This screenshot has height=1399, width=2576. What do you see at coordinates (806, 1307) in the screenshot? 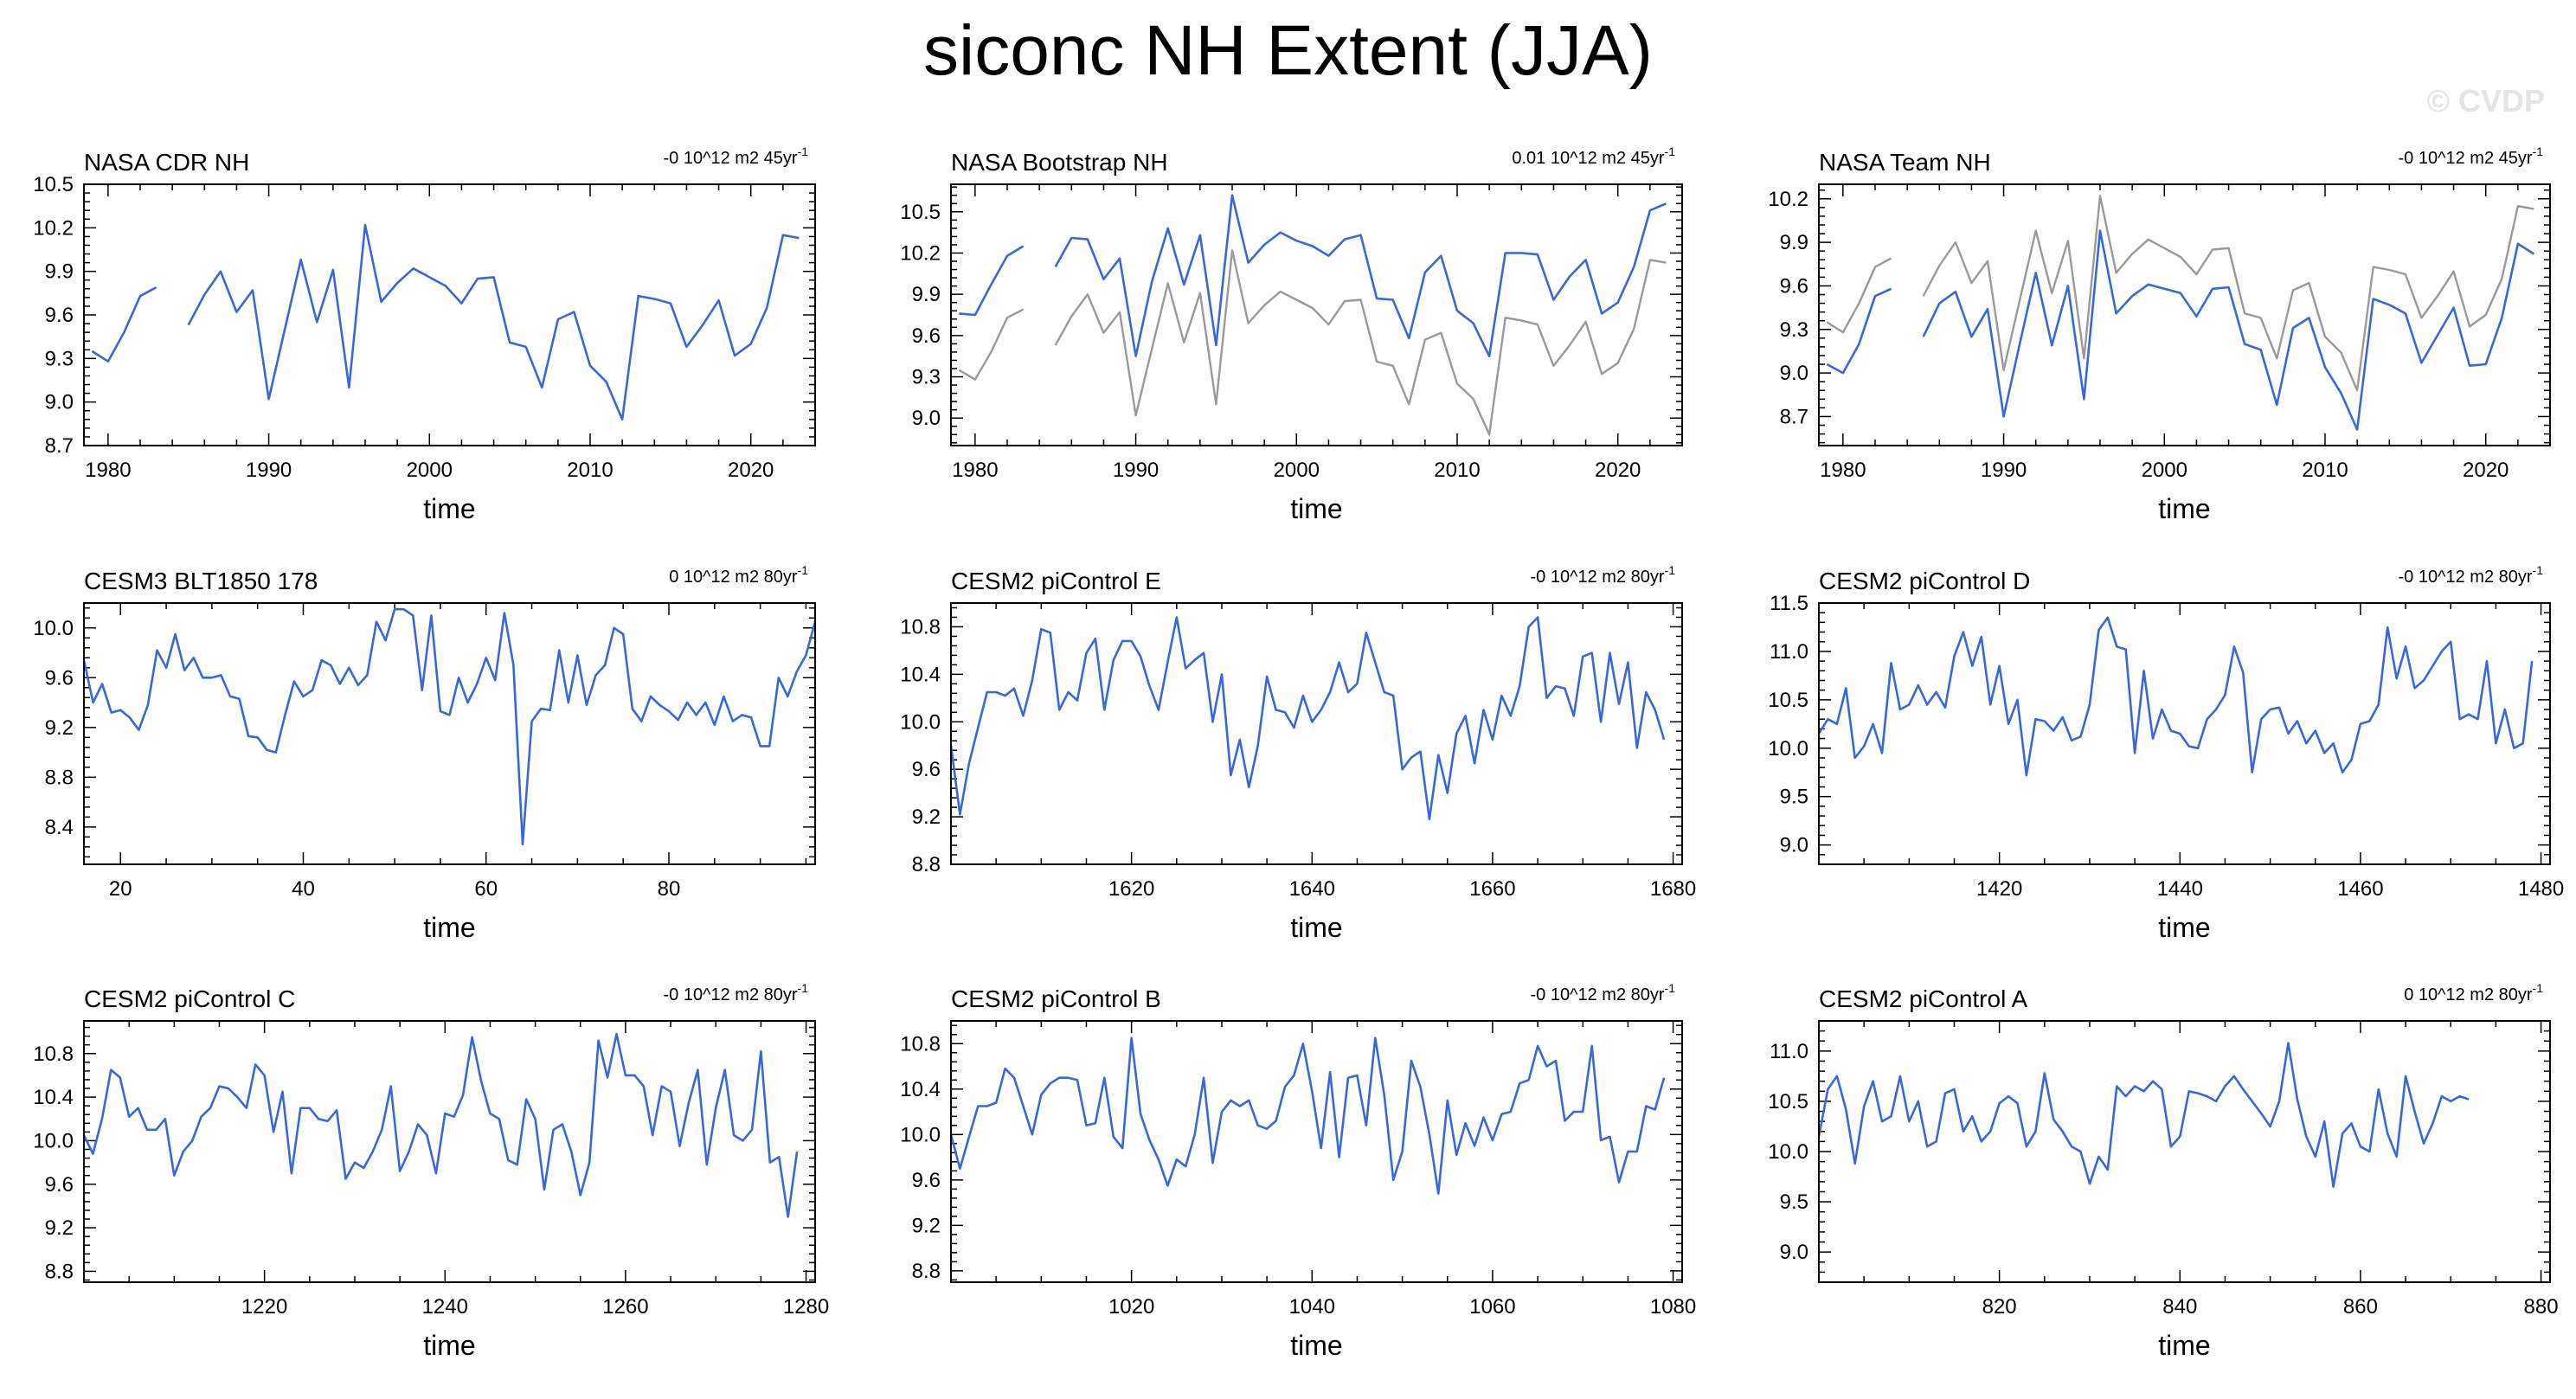
I see `x-tick-label: 1280` at bounding box center [806, 1307].